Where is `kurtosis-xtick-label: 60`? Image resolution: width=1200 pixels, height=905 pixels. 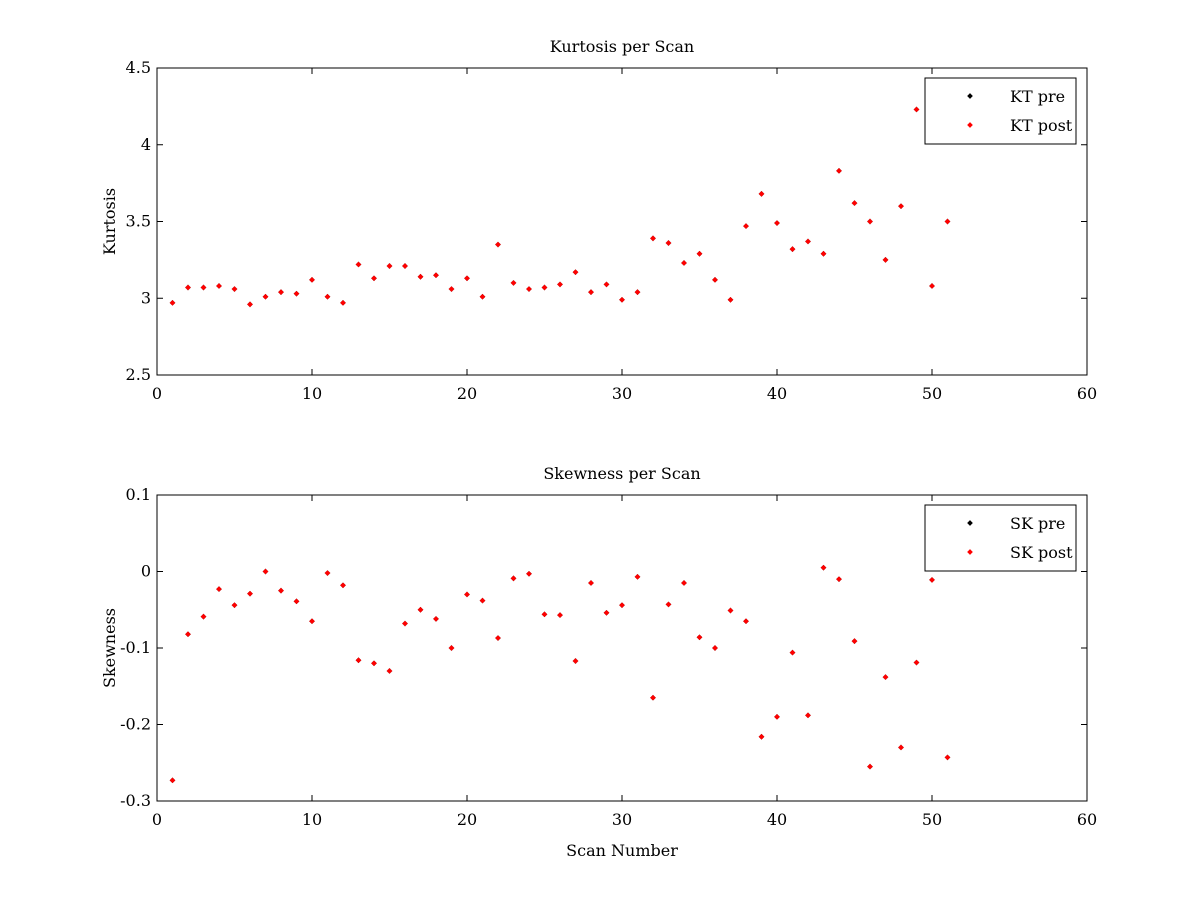
kurtosis-xtick-label: 60 is located at coordinates (1087, 393).